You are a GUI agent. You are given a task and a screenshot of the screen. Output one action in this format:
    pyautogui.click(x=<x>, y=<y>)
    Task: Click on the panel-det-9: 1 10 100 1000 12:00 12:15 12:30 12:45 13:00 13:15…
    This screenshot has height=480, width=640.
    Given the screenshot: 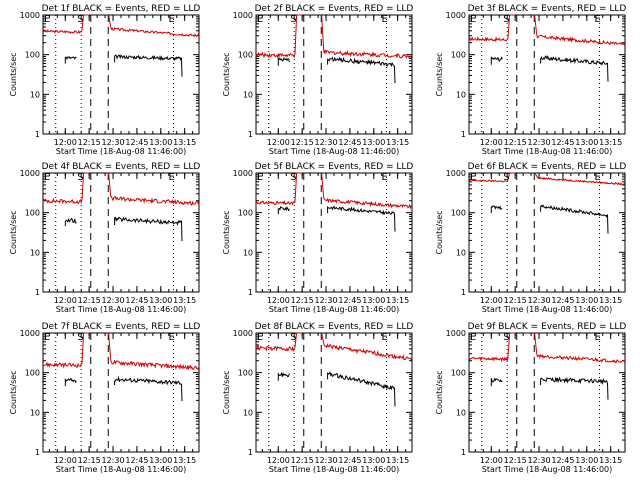 What is the action you would take?
    pyautogui.click(x=530, y=398)
    